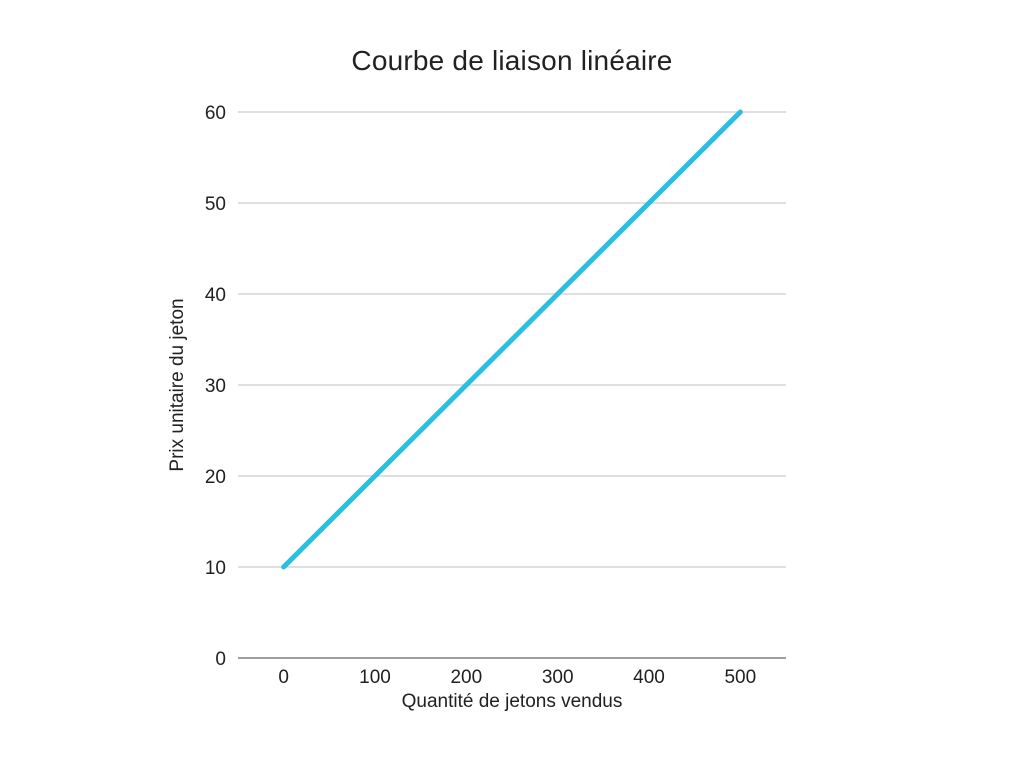 This screenshot has width=1024, height=768. What do you see at coordinates (215, 295) in the screenshot?
I see `y-tick-label: 40` at bounding box center [215, 295].